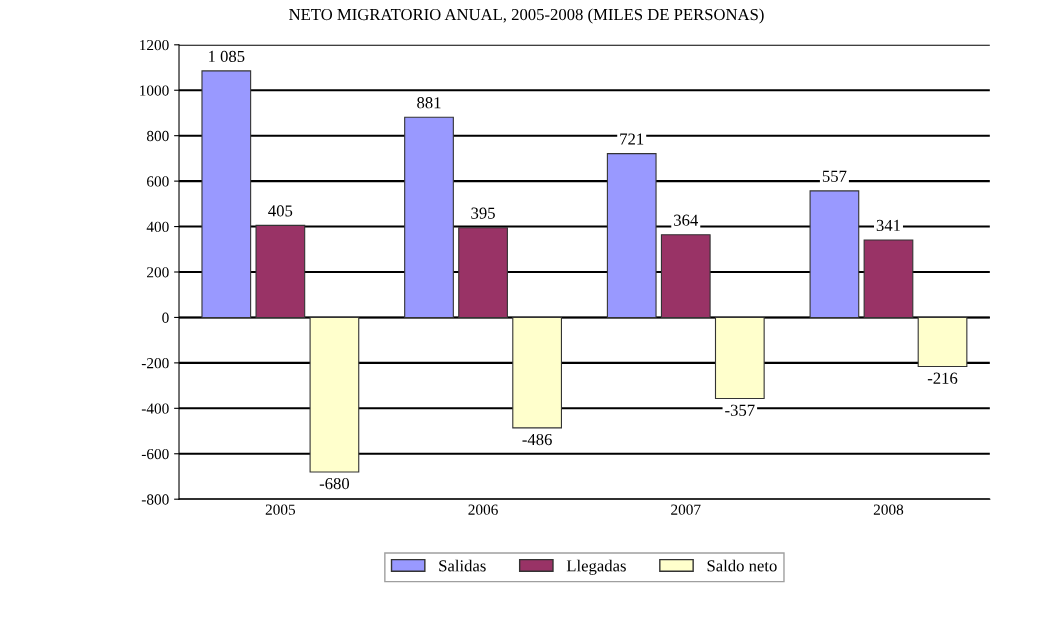 This screenshot has width=1053, height=640. What do you see at coordinates (596, 567) in the screenshot?
I see `legend-label: Llegadas` at bounding box center [596, 567].